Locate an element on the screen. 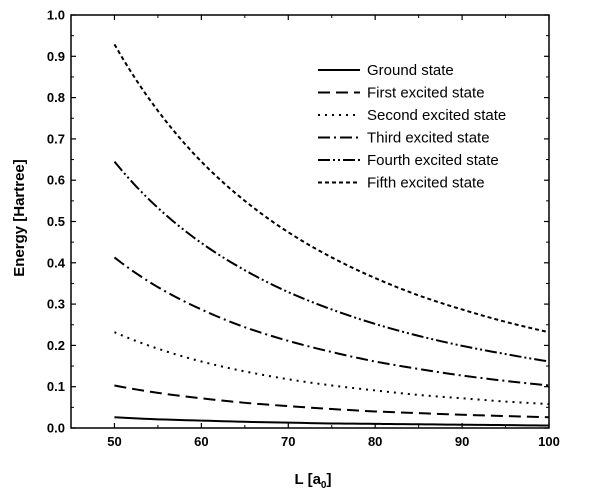 This screenshot has width=589, height=497. x-tick-label: 90 is located at coordinates (462, 441).